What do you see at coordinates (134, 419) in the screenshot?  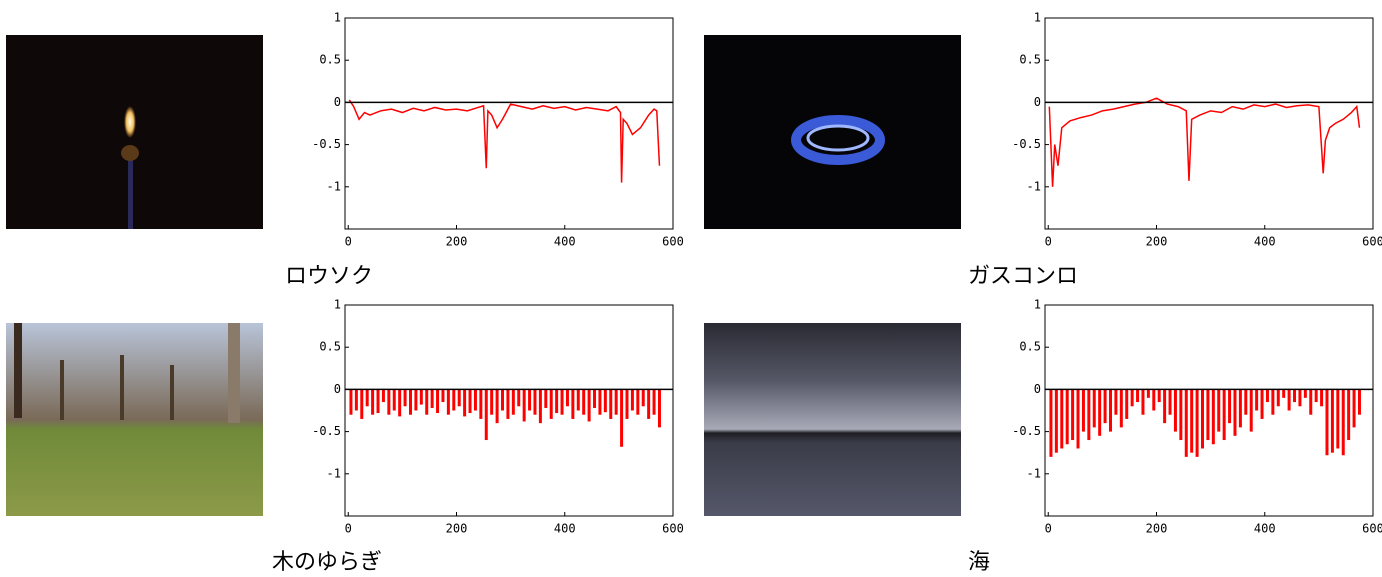 I see `photo-trees` at bounding box center [134, 419].